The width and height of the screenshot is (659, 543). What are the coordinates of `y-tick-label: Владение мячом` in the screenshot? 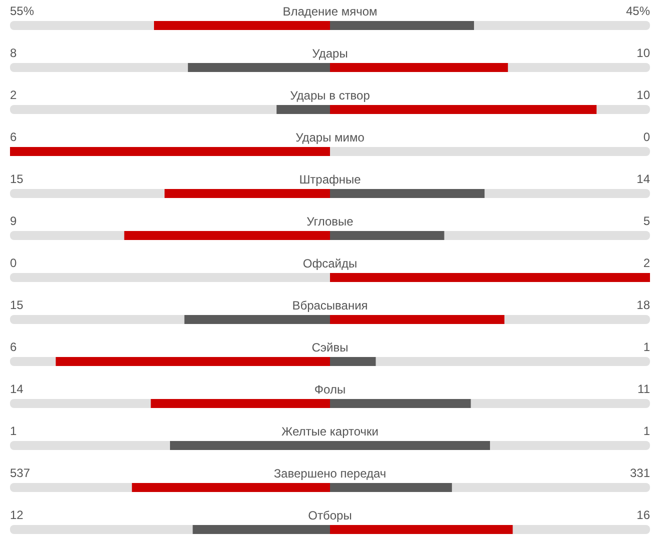 It's located at (330, 11).